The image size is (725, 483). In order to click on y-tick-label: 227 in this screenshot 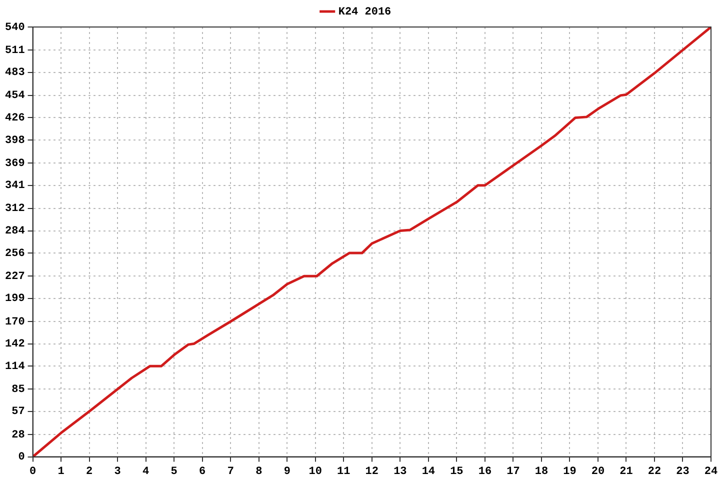, I will do `click(14, 276)`.